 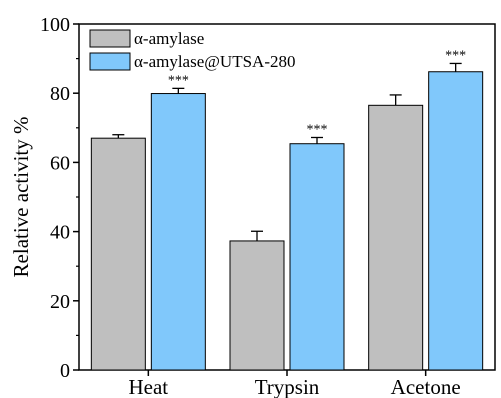 I want to click on x-tick-label: Heat, so click(x=149, y=386).